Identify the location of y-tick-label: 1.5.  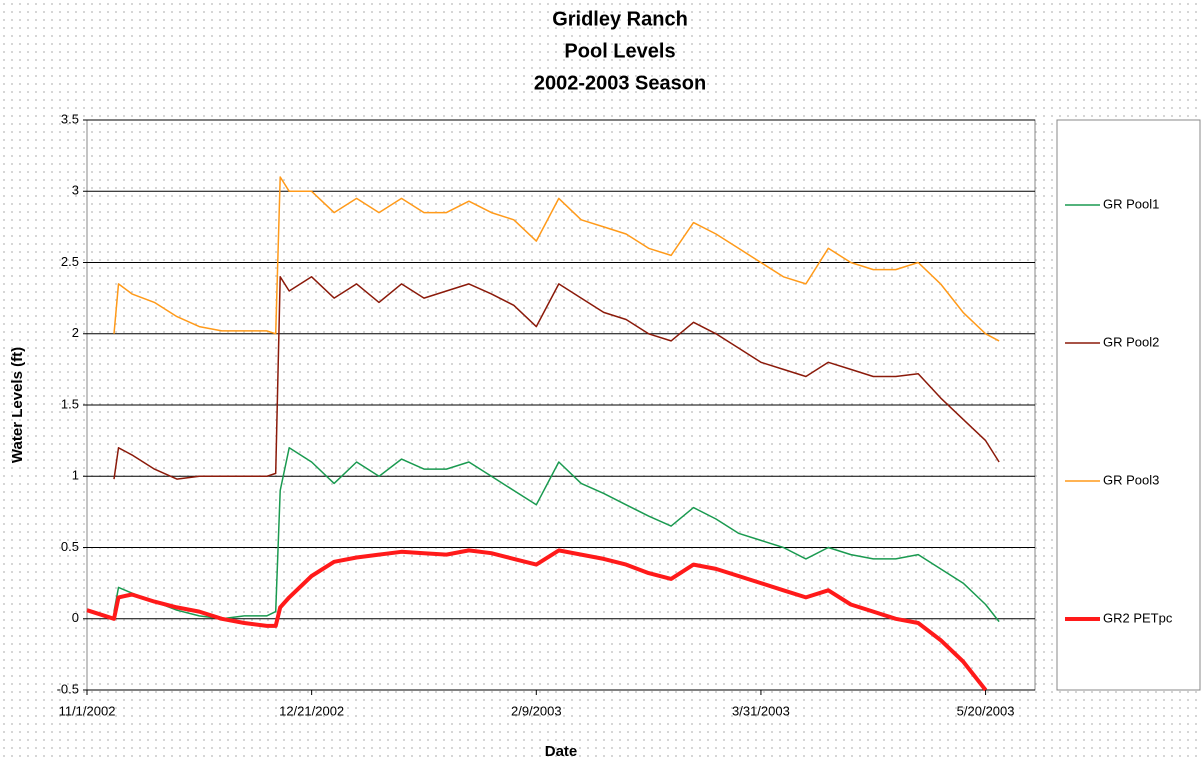
(70, 403).